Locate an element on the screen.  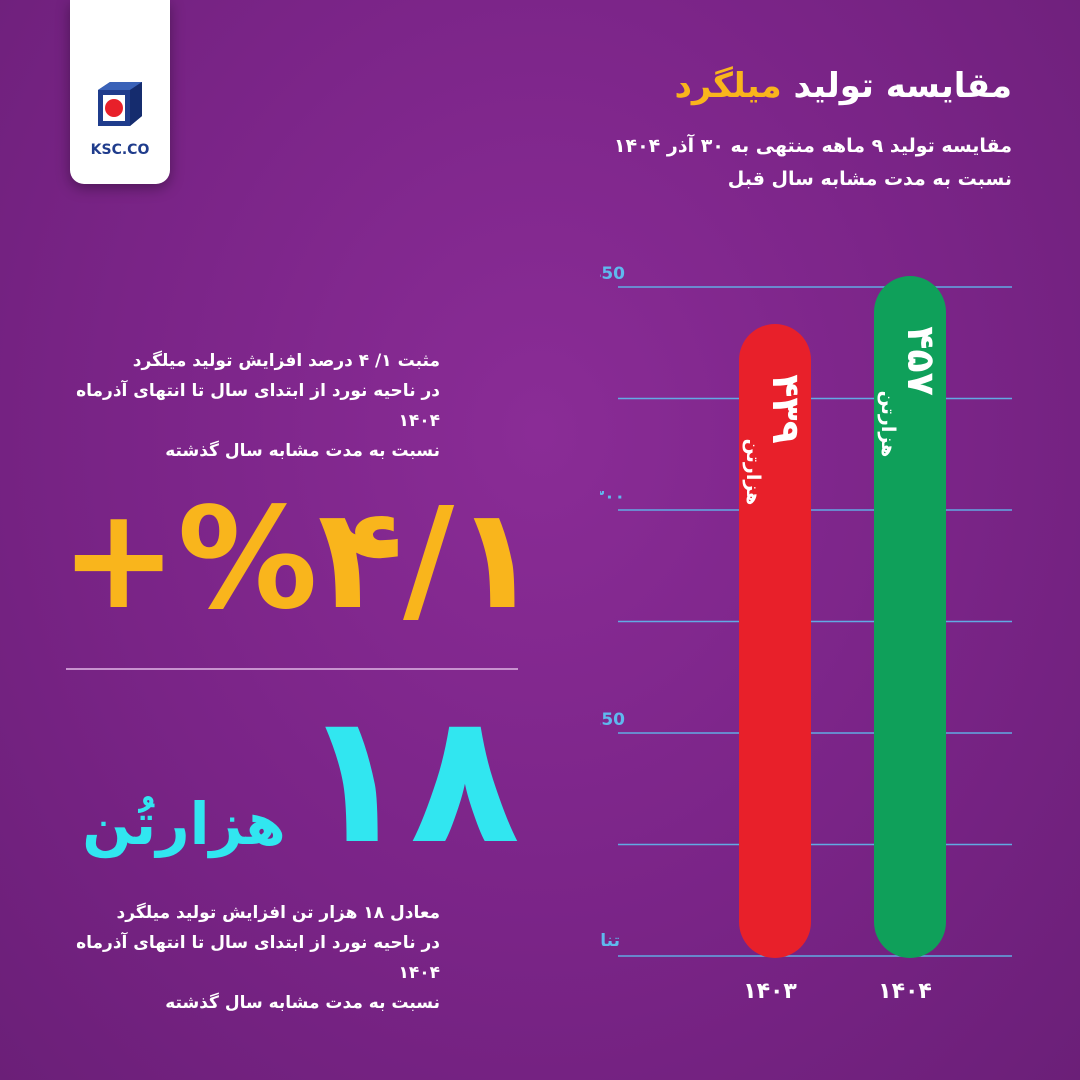
tons-unit: هزارتُن is located at coordinates (184, 824).